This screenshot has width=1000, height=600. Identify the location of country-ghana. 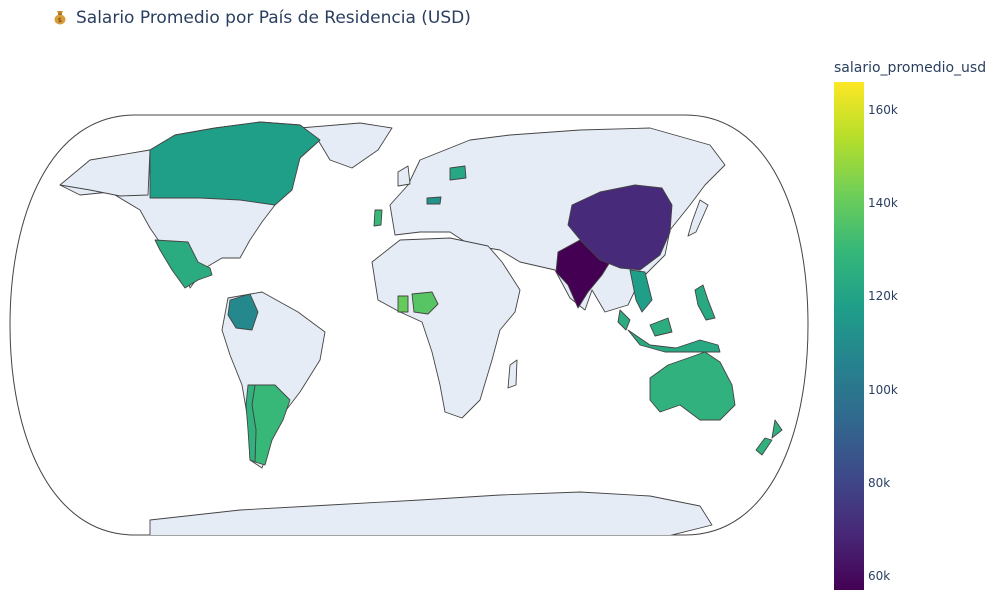
(403, 304).